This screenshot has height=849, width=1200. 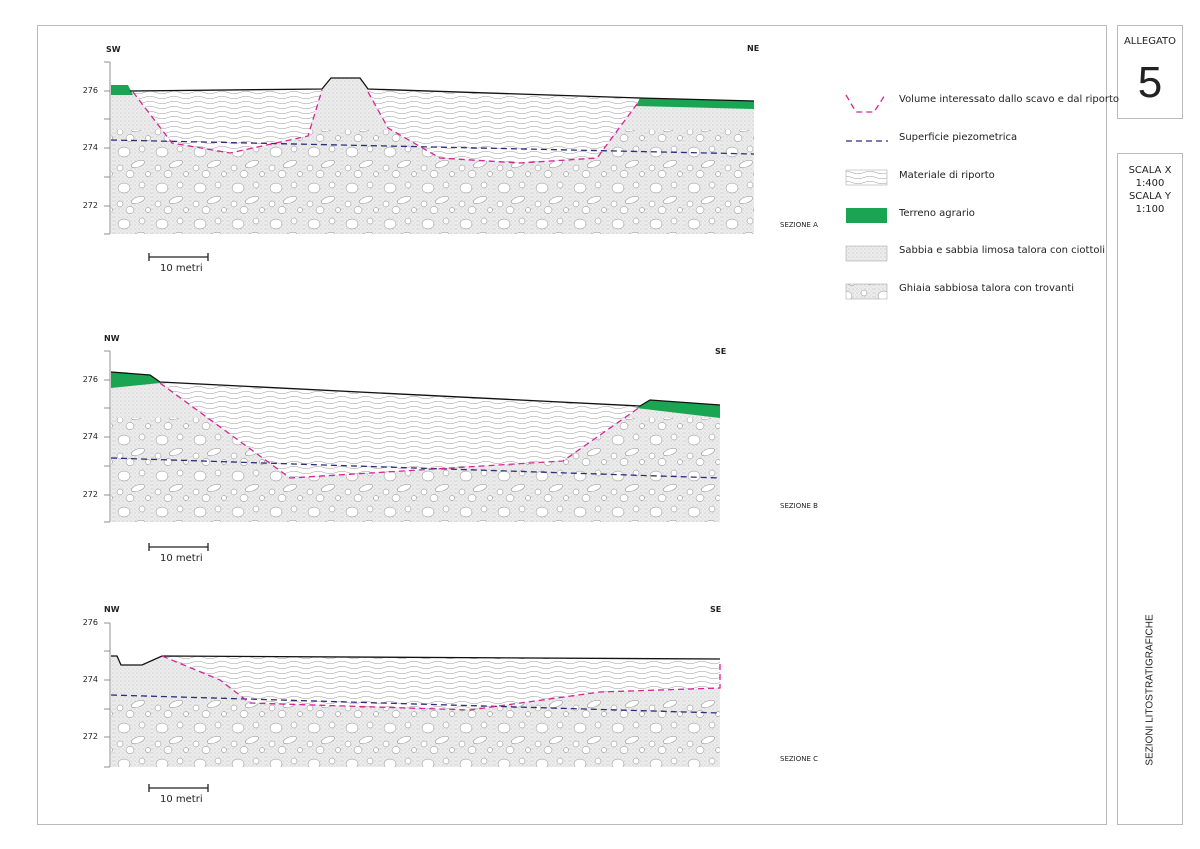 I want to click on section-c, so click(x=412, y=707).